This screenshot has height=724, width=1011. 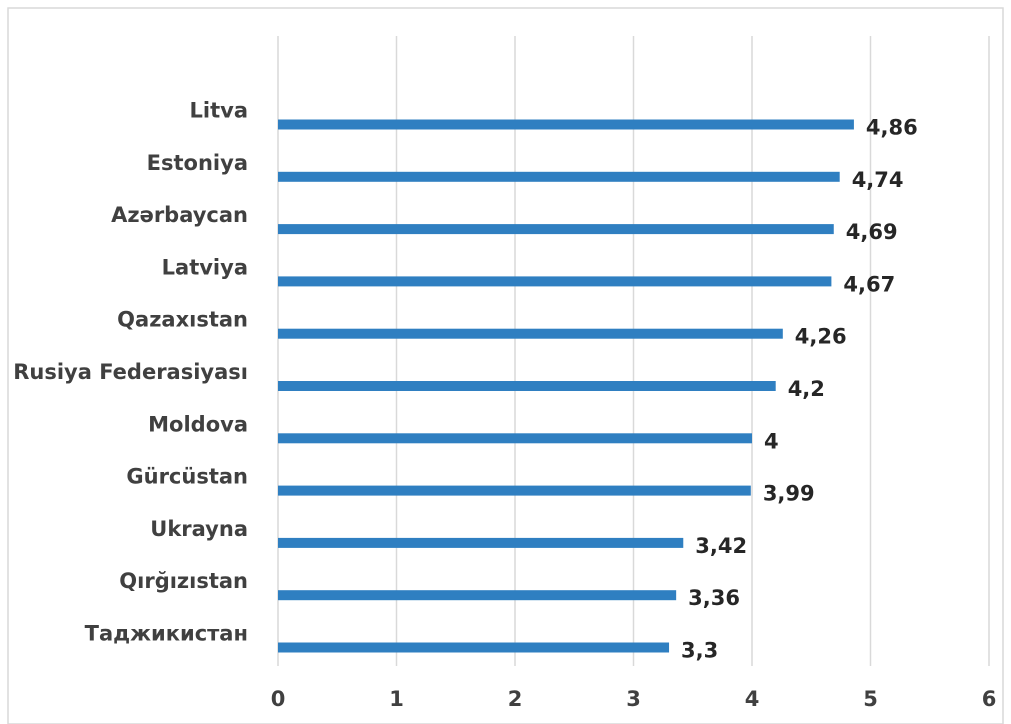 I want to click on value-label: 4, so click(x=771, y=441).